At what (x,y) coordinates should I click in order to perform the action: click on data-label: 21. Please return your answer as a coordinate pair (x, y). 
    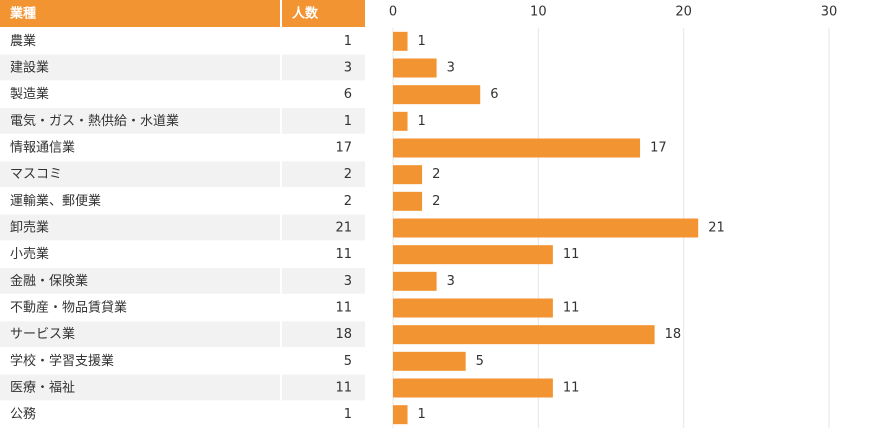
    Looking at the image, I should click on (716, 228).